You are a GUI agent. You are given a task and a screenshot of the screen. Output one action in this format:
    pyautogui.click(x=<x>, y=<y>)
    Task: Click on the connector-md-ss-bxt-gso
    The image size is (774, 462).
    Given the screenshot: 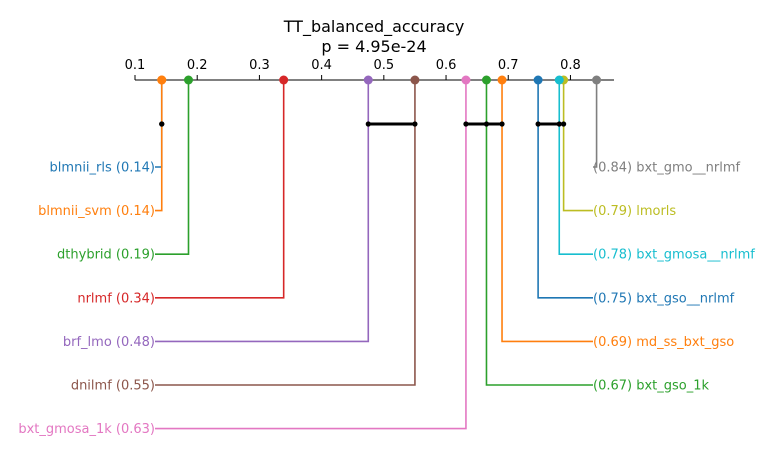 What is the action you would take?
    pyautogui.click(x=547, y=211)
    